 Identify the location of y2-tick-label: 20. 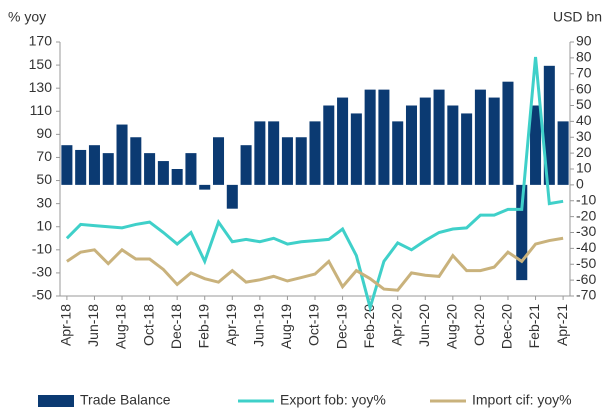
(584, 152).